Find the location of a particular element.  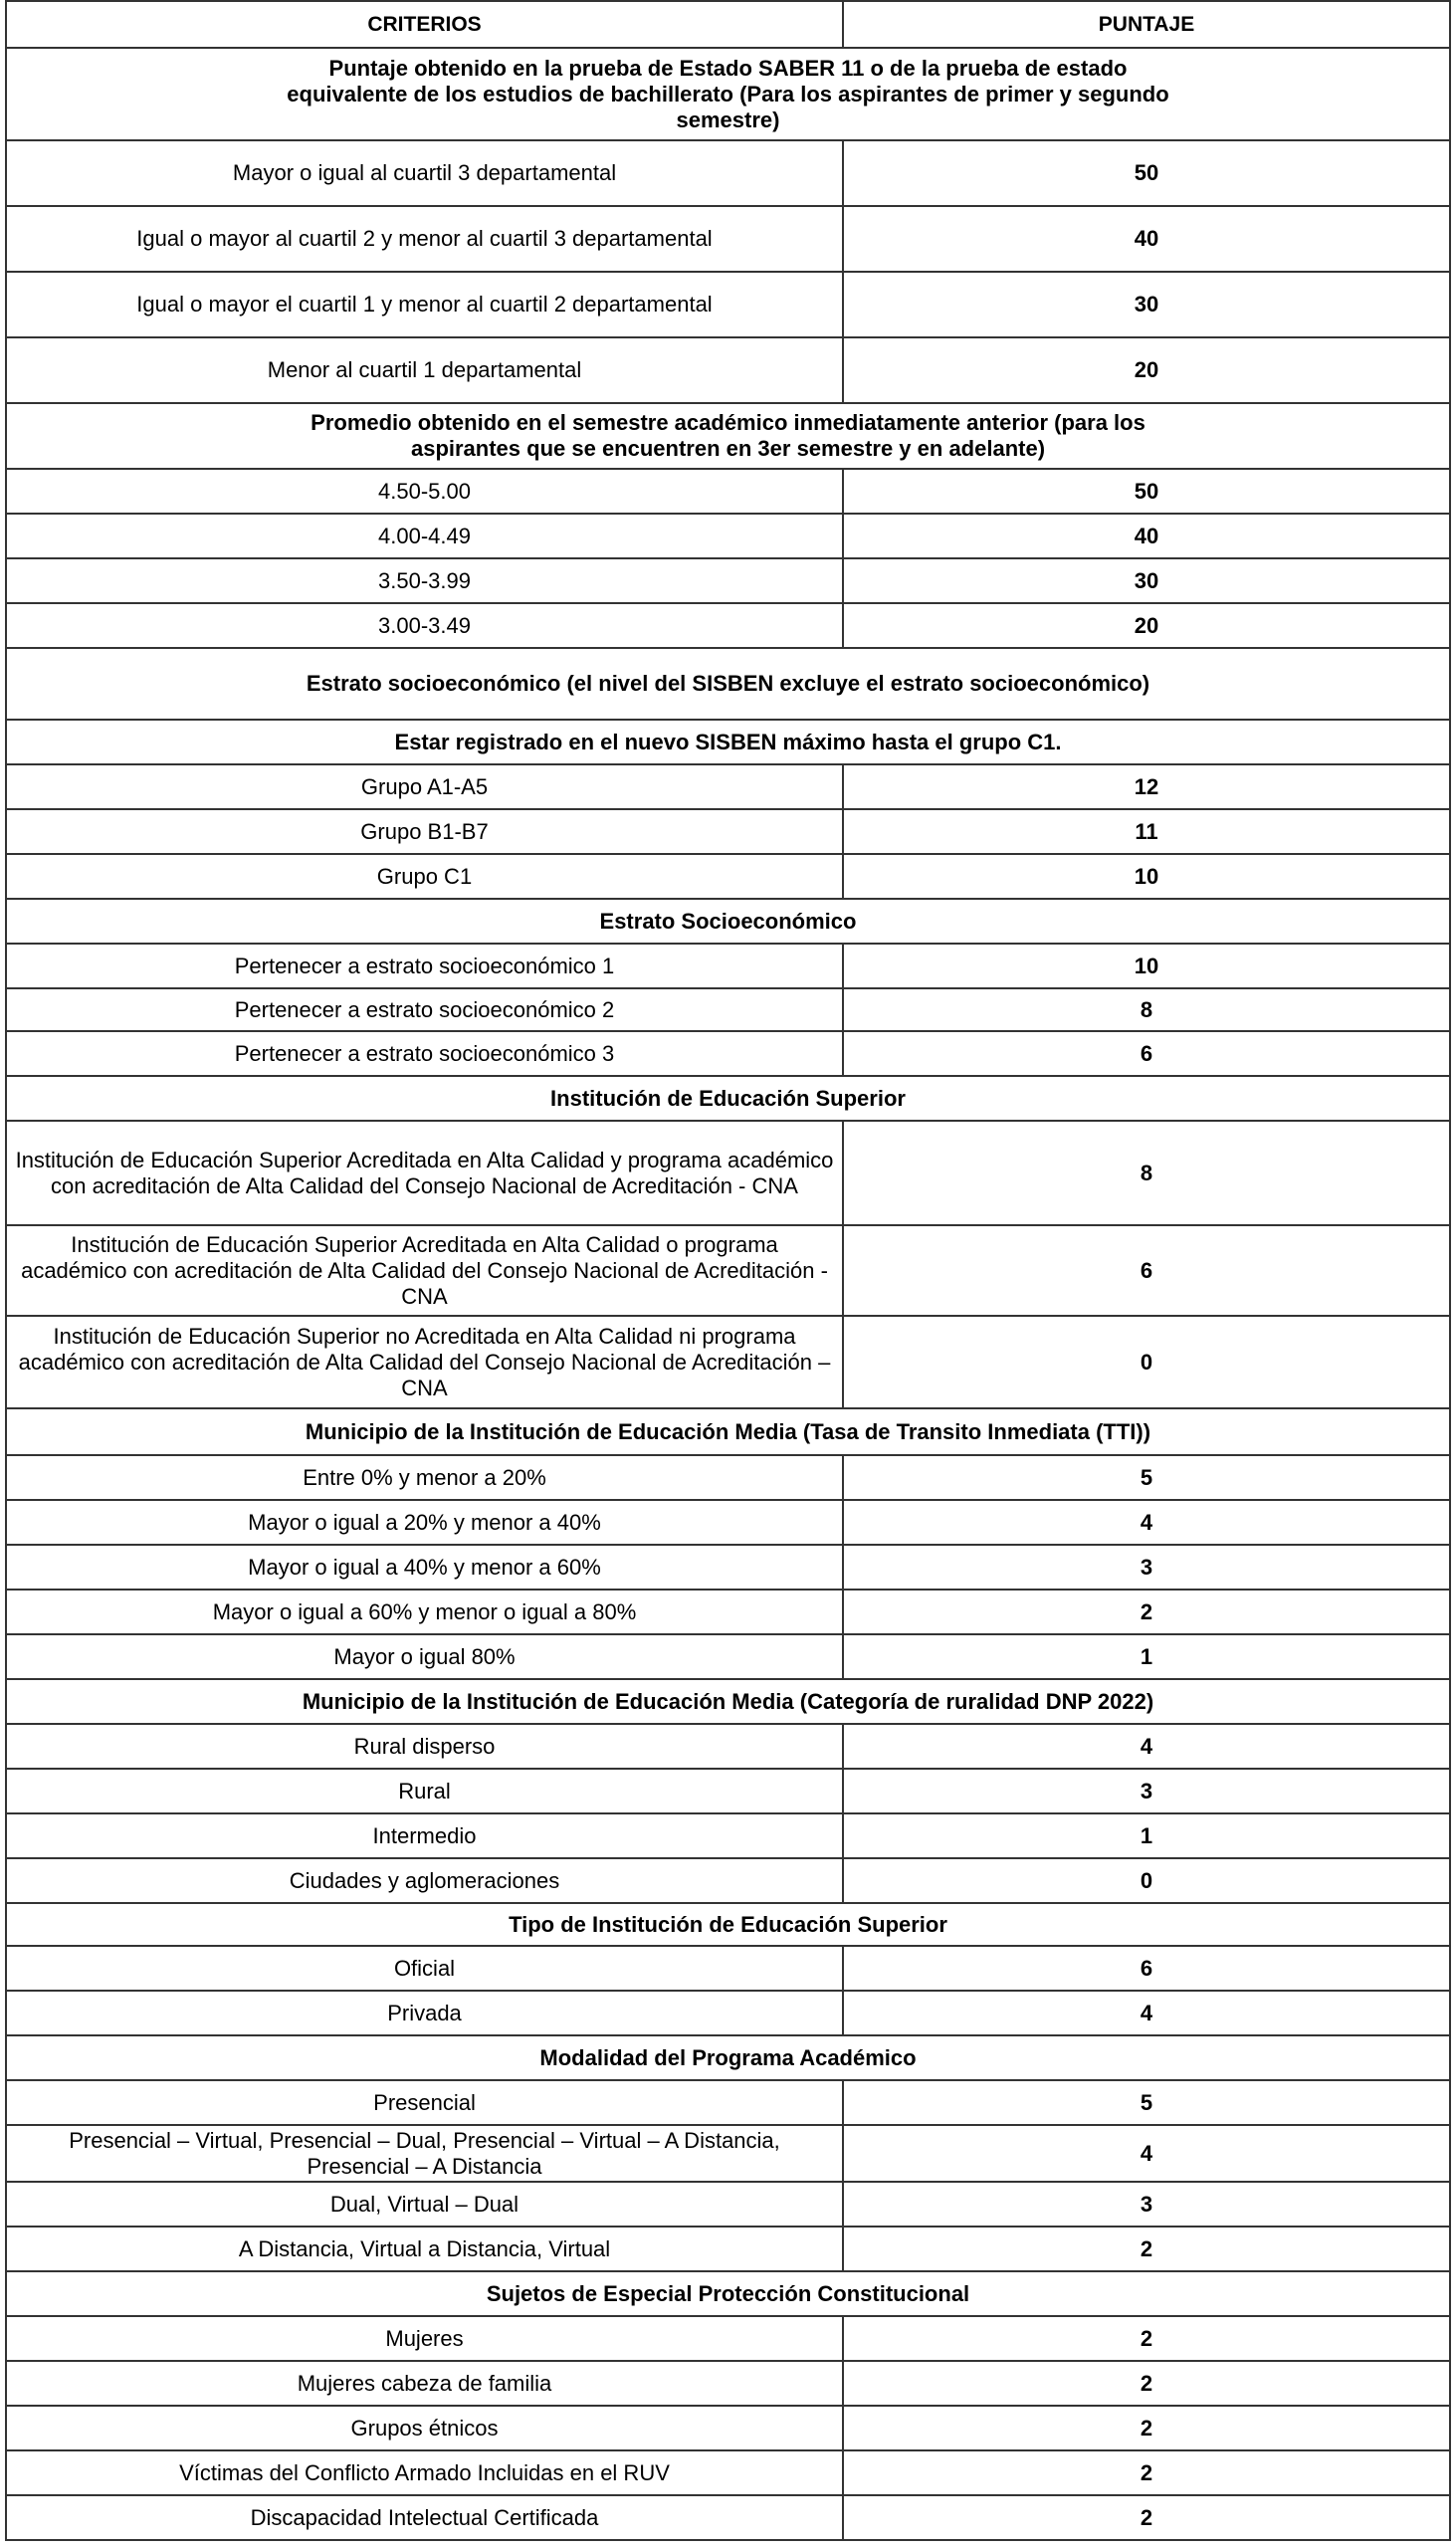

criterio-cell: Grupo B1-B7 is located at coordinates (424, 831).